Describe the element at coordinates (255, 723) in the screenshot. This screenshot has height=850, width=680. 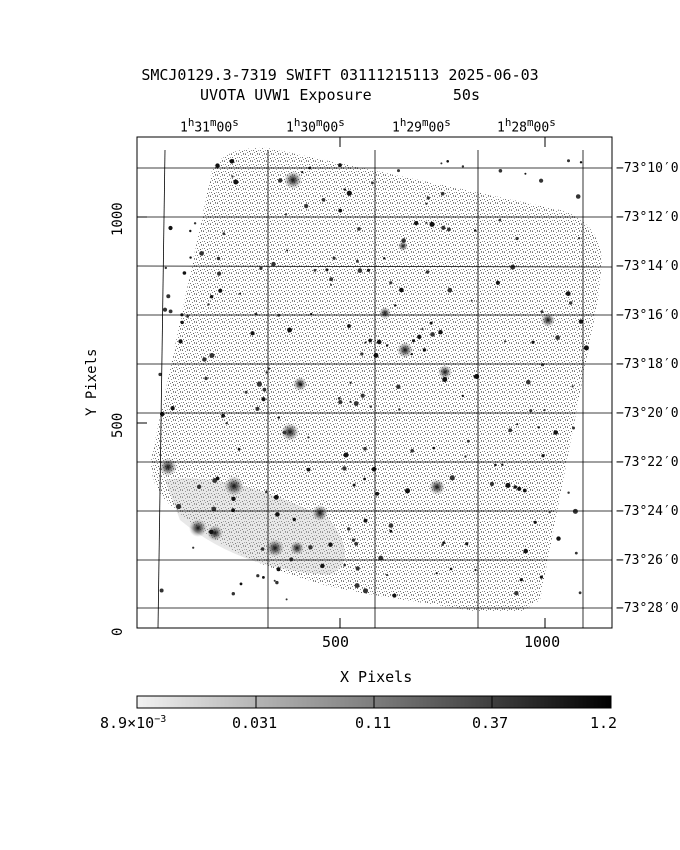
I see `colorbar-label-2: 0.031` at that location.